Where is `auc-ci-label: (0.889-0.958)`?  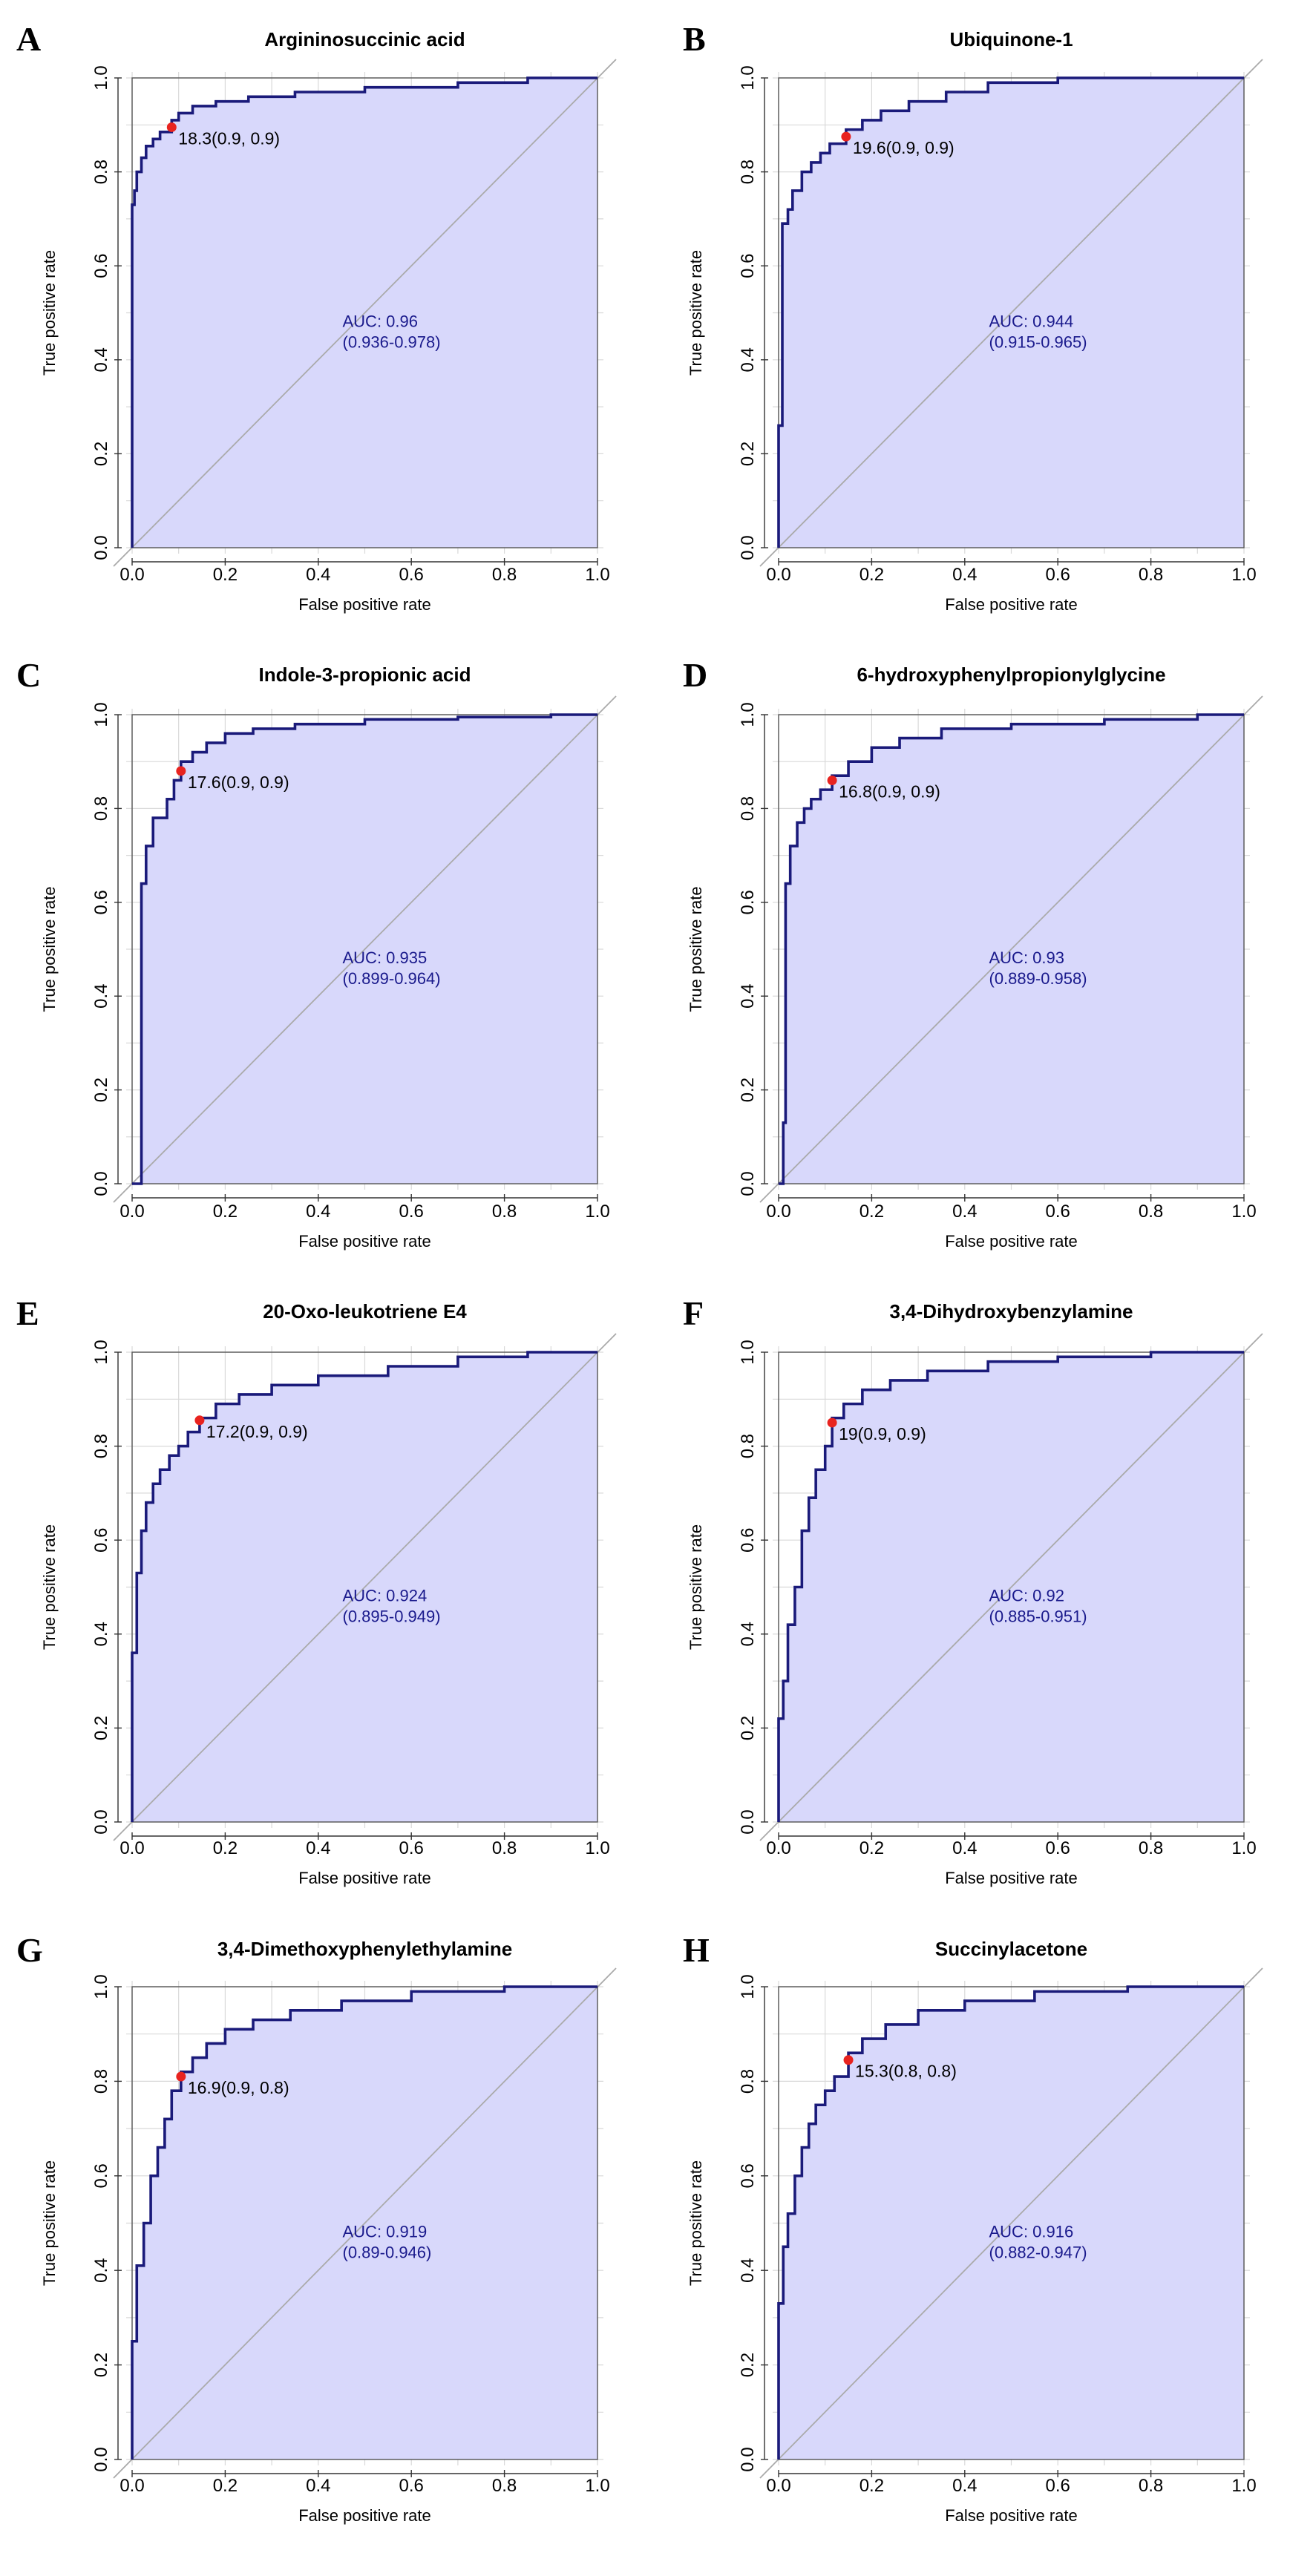 auc-ci-label: (0.889-0.958) is located at coordinates (1038, 978).